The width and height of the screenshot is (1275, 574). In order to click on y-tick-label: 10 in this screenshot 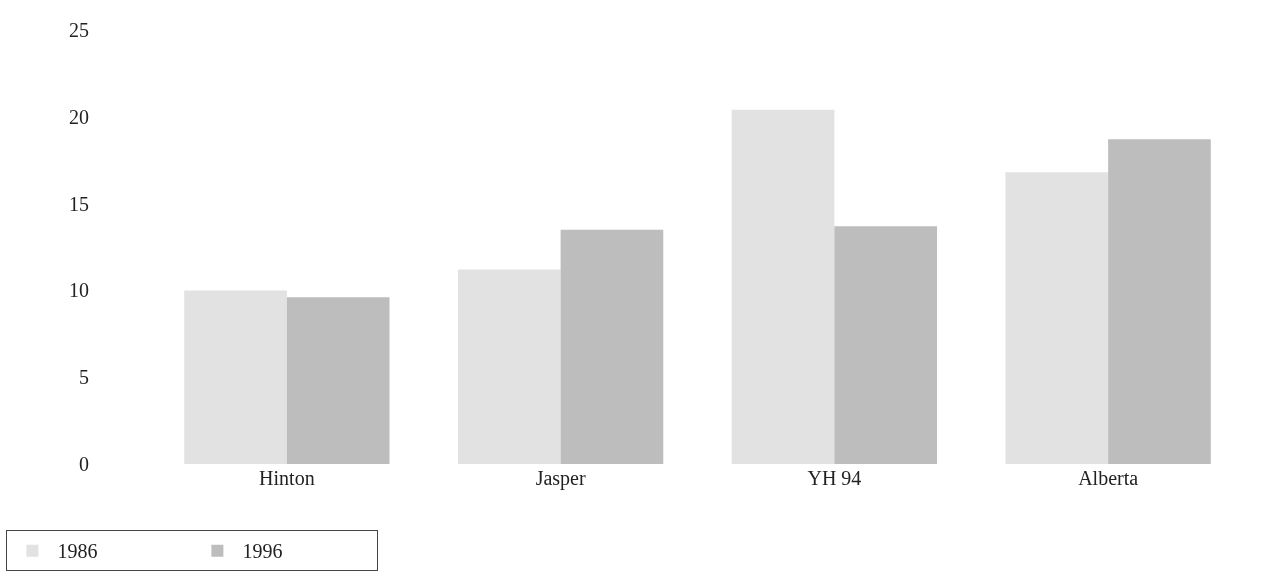, I will do `click(79, 290)`.